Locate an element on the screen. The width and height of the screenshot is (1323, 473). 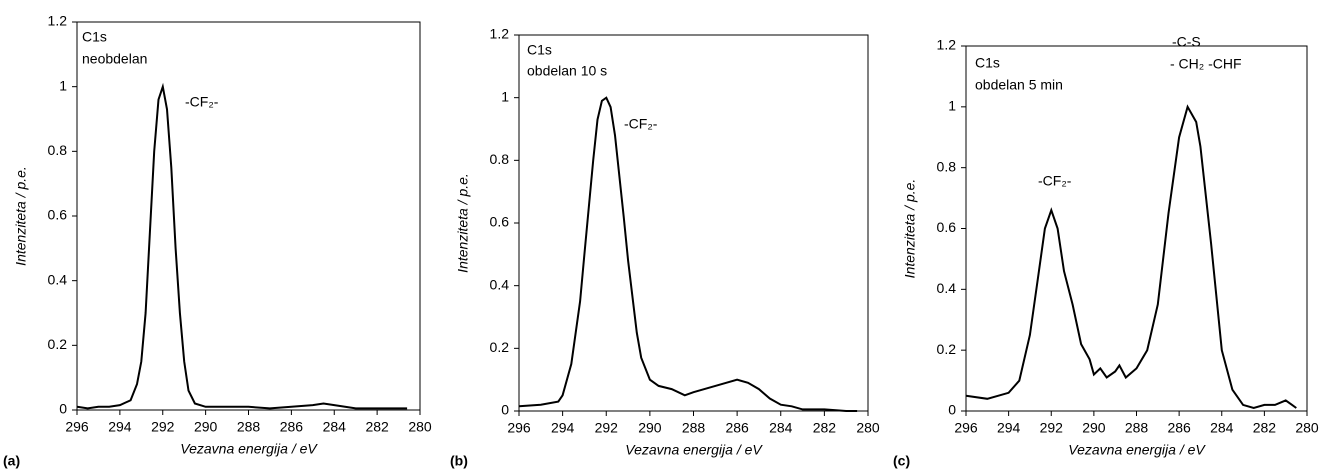
annotation: - CH₂ -CHF is located at coordinates (1206, 64).